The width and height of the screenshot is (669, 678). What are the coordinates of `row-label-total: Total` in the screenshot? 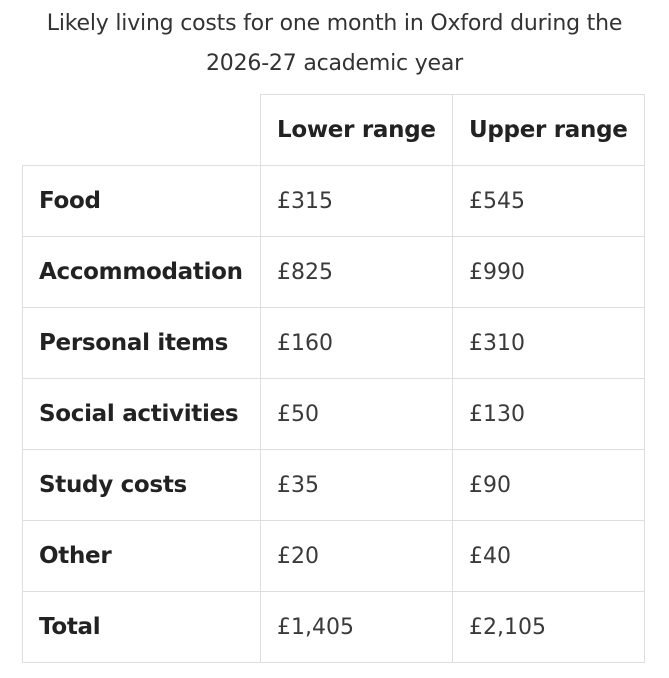 It's located at (141, 627).